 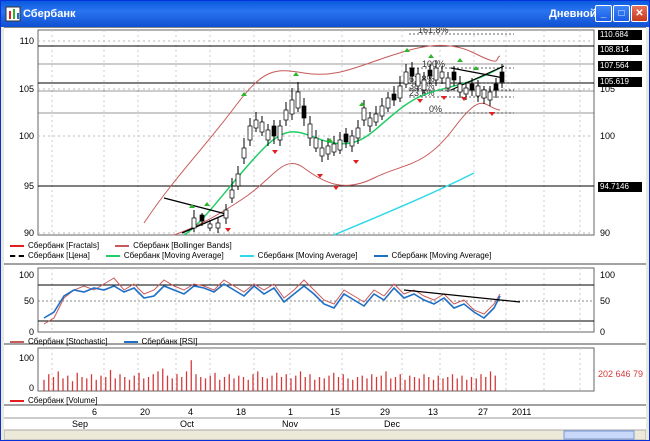 I want to click on title-bar: Сбербанк Дневной _ □ ✕, so click(x=325, y=14).